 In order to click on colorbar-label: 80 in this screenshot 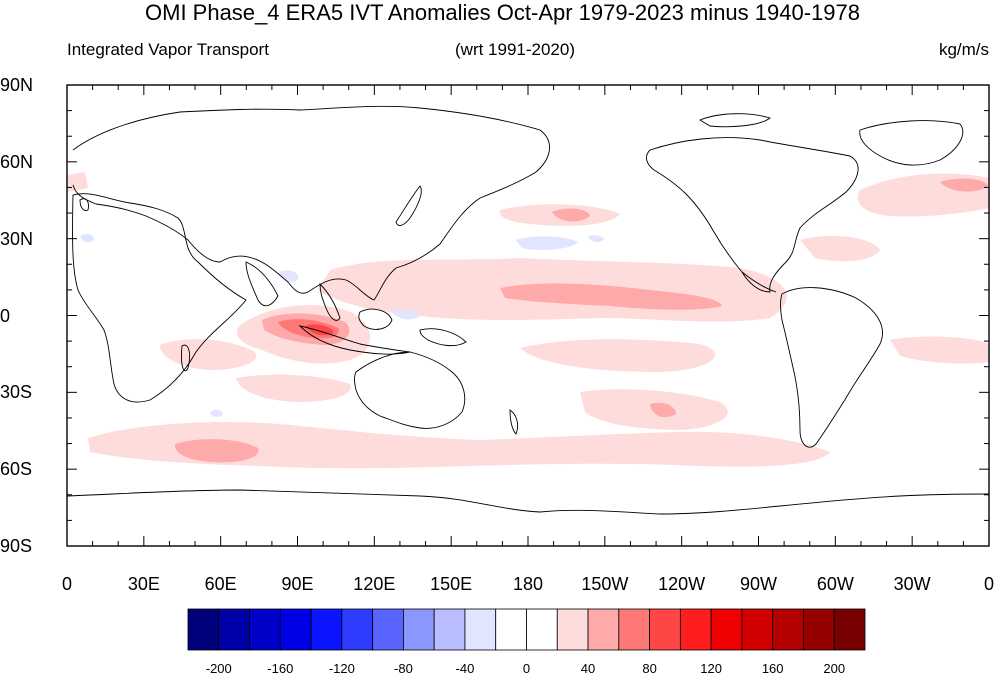, I will do `click(649, 668)`.